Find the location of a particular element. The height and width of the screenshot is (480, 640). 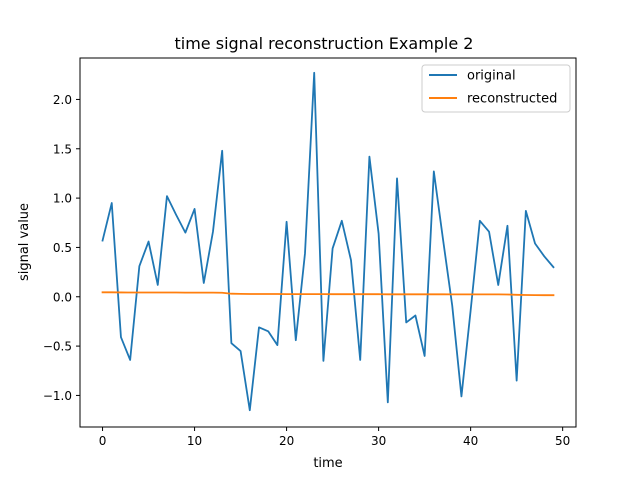

y-tick-label: −1.0 is located at coordinates (57, 396).